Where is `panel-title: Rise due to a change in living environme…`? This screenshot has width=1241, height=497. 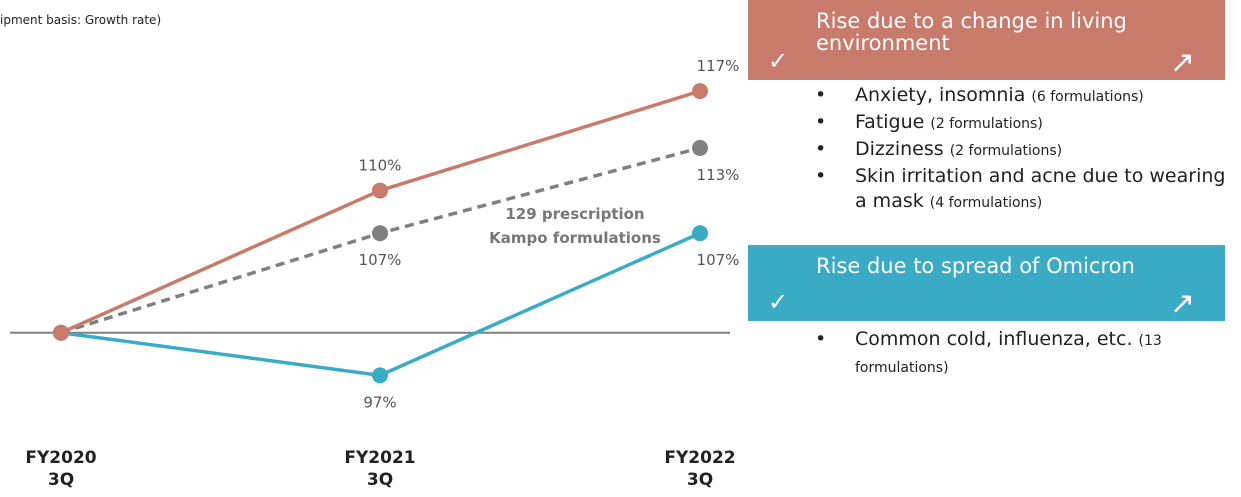 panel-title: Rise due to a change in living environme… is located at coordinates (971, 32).